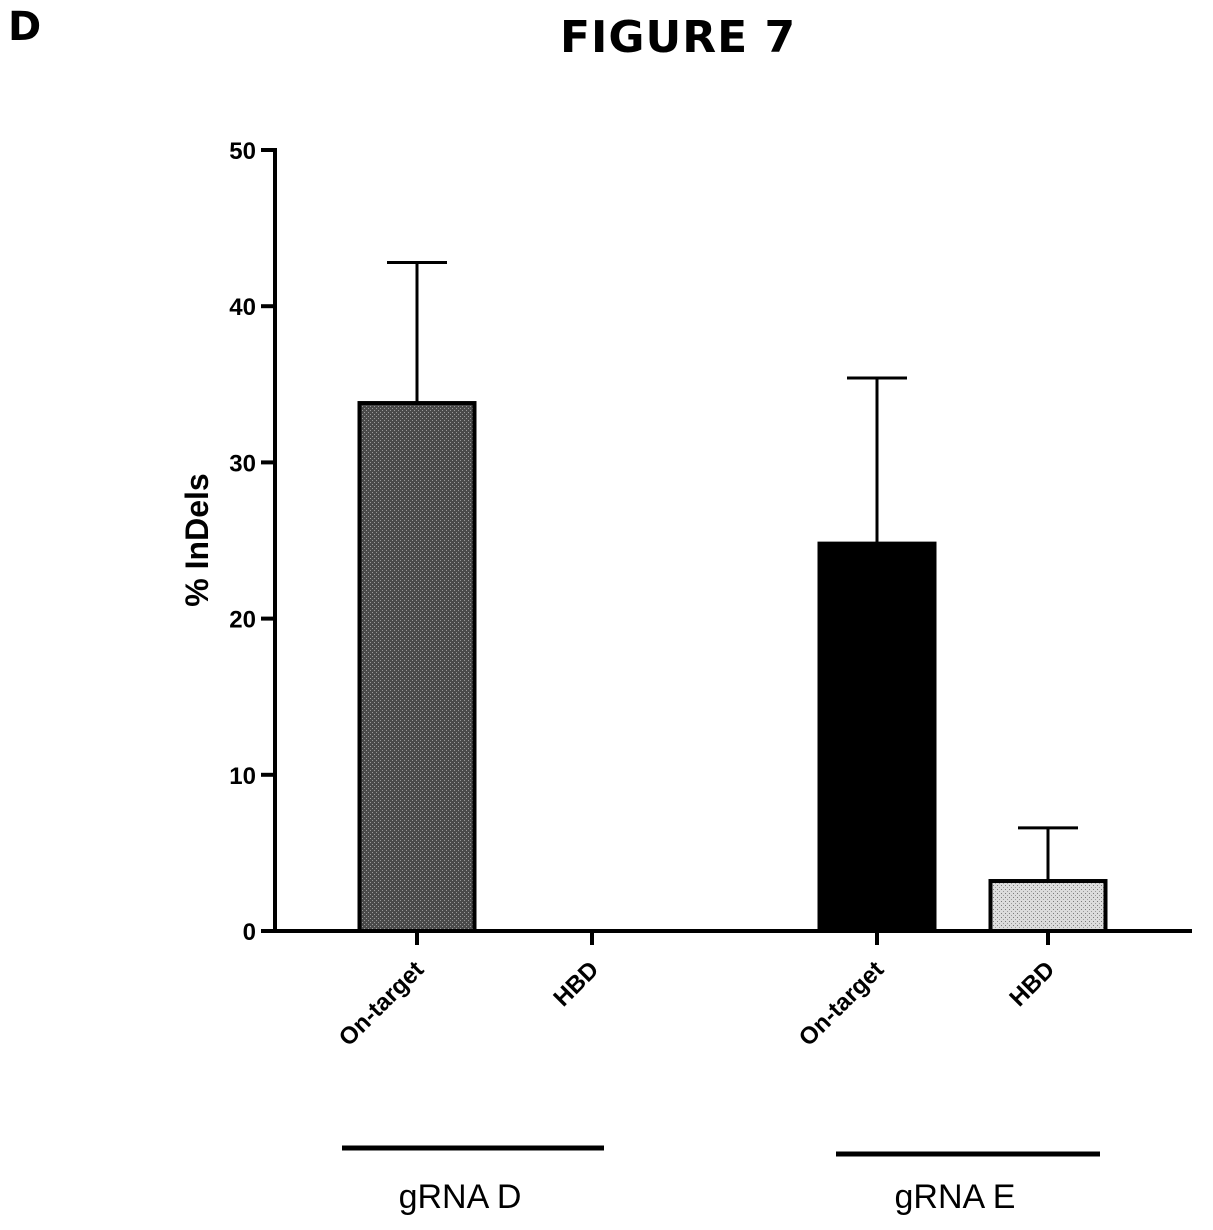 Image resolution: width=1213 pixels, height=1230 pixels. I want to click on group-labels: gRNA D gRNA E, so click(721, 1180).